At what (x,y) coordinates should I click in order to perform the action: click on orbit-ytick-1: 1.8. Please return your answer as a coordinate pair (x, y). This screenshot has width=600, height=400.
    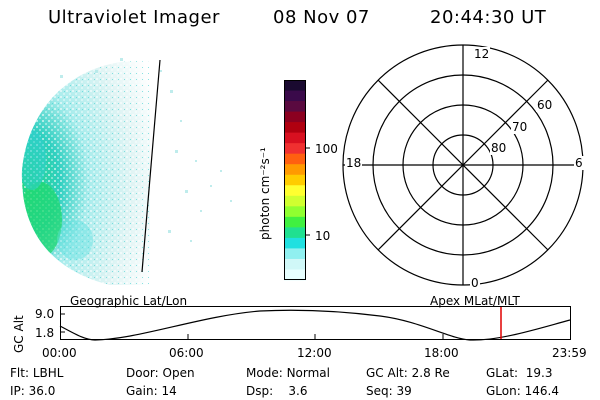
    Looking at the image, I should click on (45, 333).